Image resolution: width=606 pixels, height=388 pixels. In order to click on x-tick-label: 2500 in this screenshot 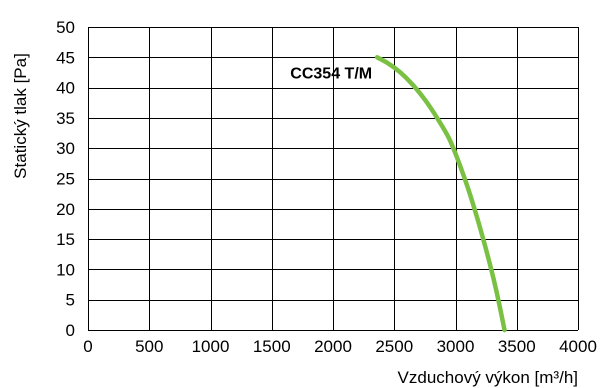, I will do `click(394, 346)`.